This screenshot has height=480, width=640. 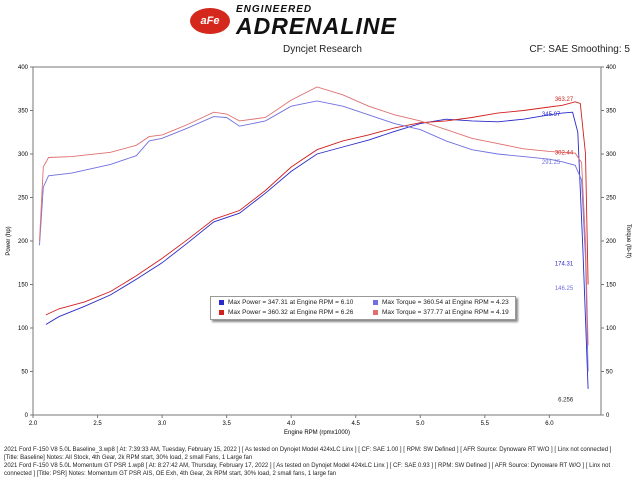 I want to click on y2-tick-label: 50, so click(x=609, y=373).